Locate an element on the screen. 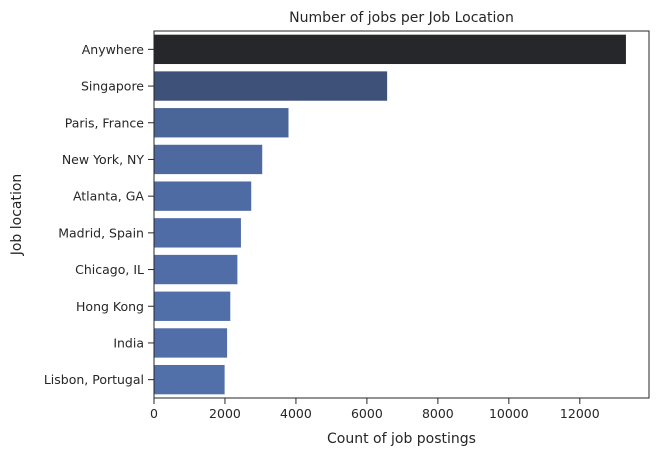 Image resolution: width=660 pixels, height=457 pixels. x-tick-label: 4000 is located at coordinates (296, 413).